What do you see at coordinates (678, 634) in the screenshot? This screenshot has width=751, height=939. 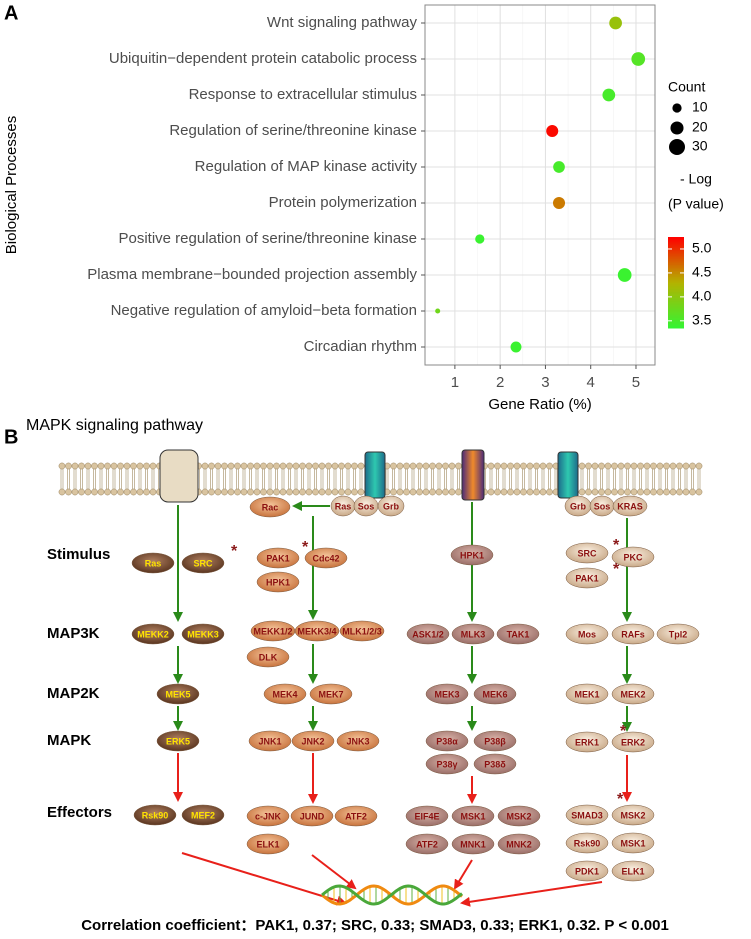 I see `node-label: Tpl2` at bounding box center [678, 634].